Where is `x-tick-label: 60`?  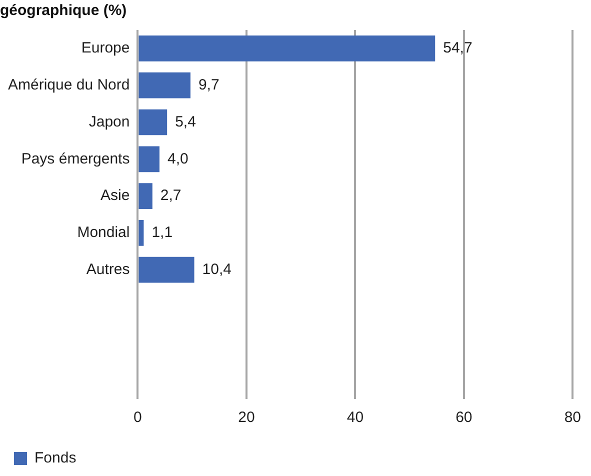
x-tick-label: 60 is located at coordinates (464, 417).